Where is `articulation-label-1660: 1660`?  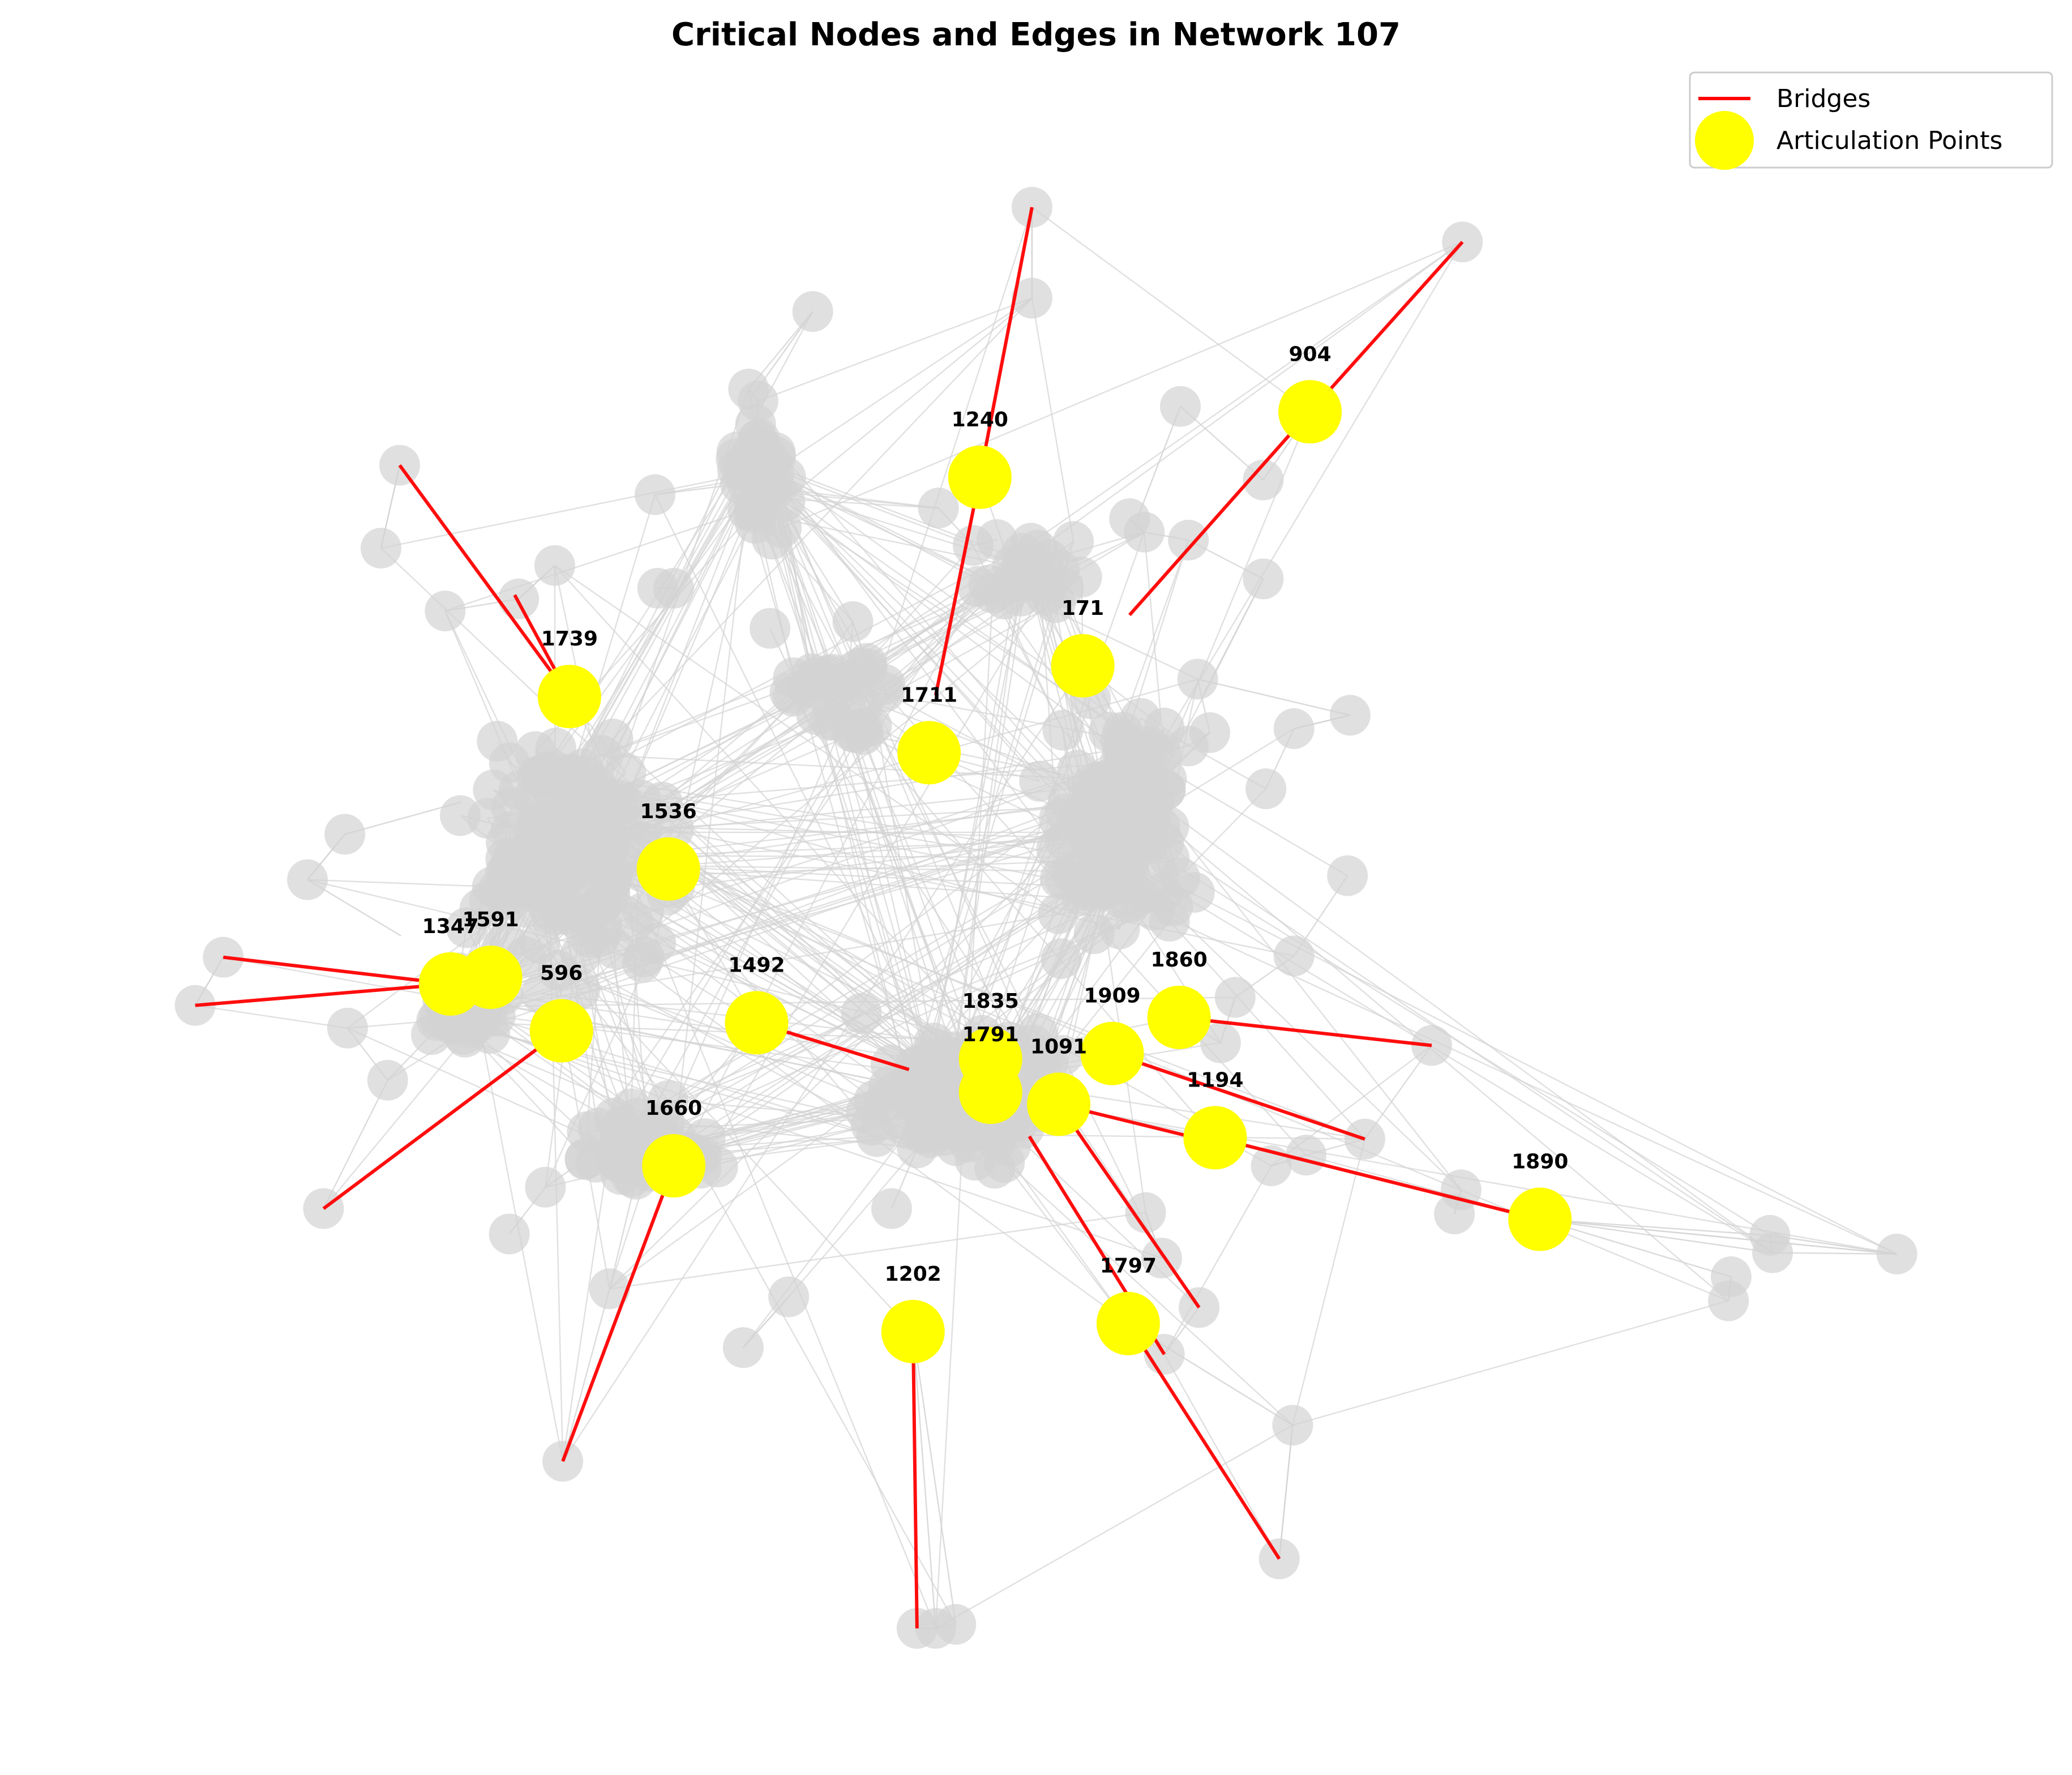
articulation-label-1660: 1660 is located at coordinates (673, 1108).